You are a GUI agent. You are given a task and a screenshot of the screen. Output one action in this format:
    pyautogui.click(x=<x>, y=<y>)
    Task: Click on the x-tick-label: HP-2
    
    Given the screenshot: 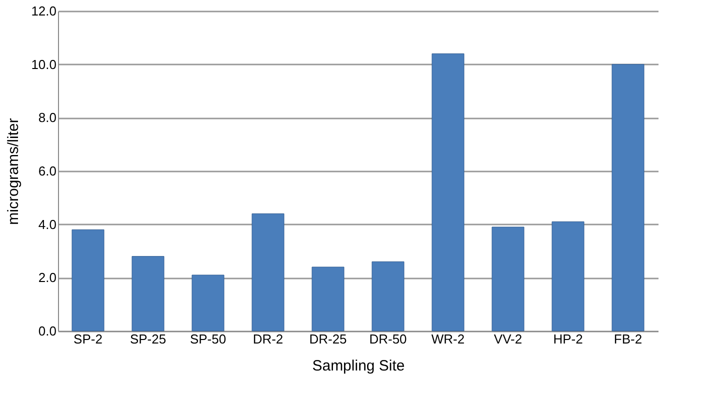 What is the action you would take?
    pyautogui.click(x=568, y=339)
    